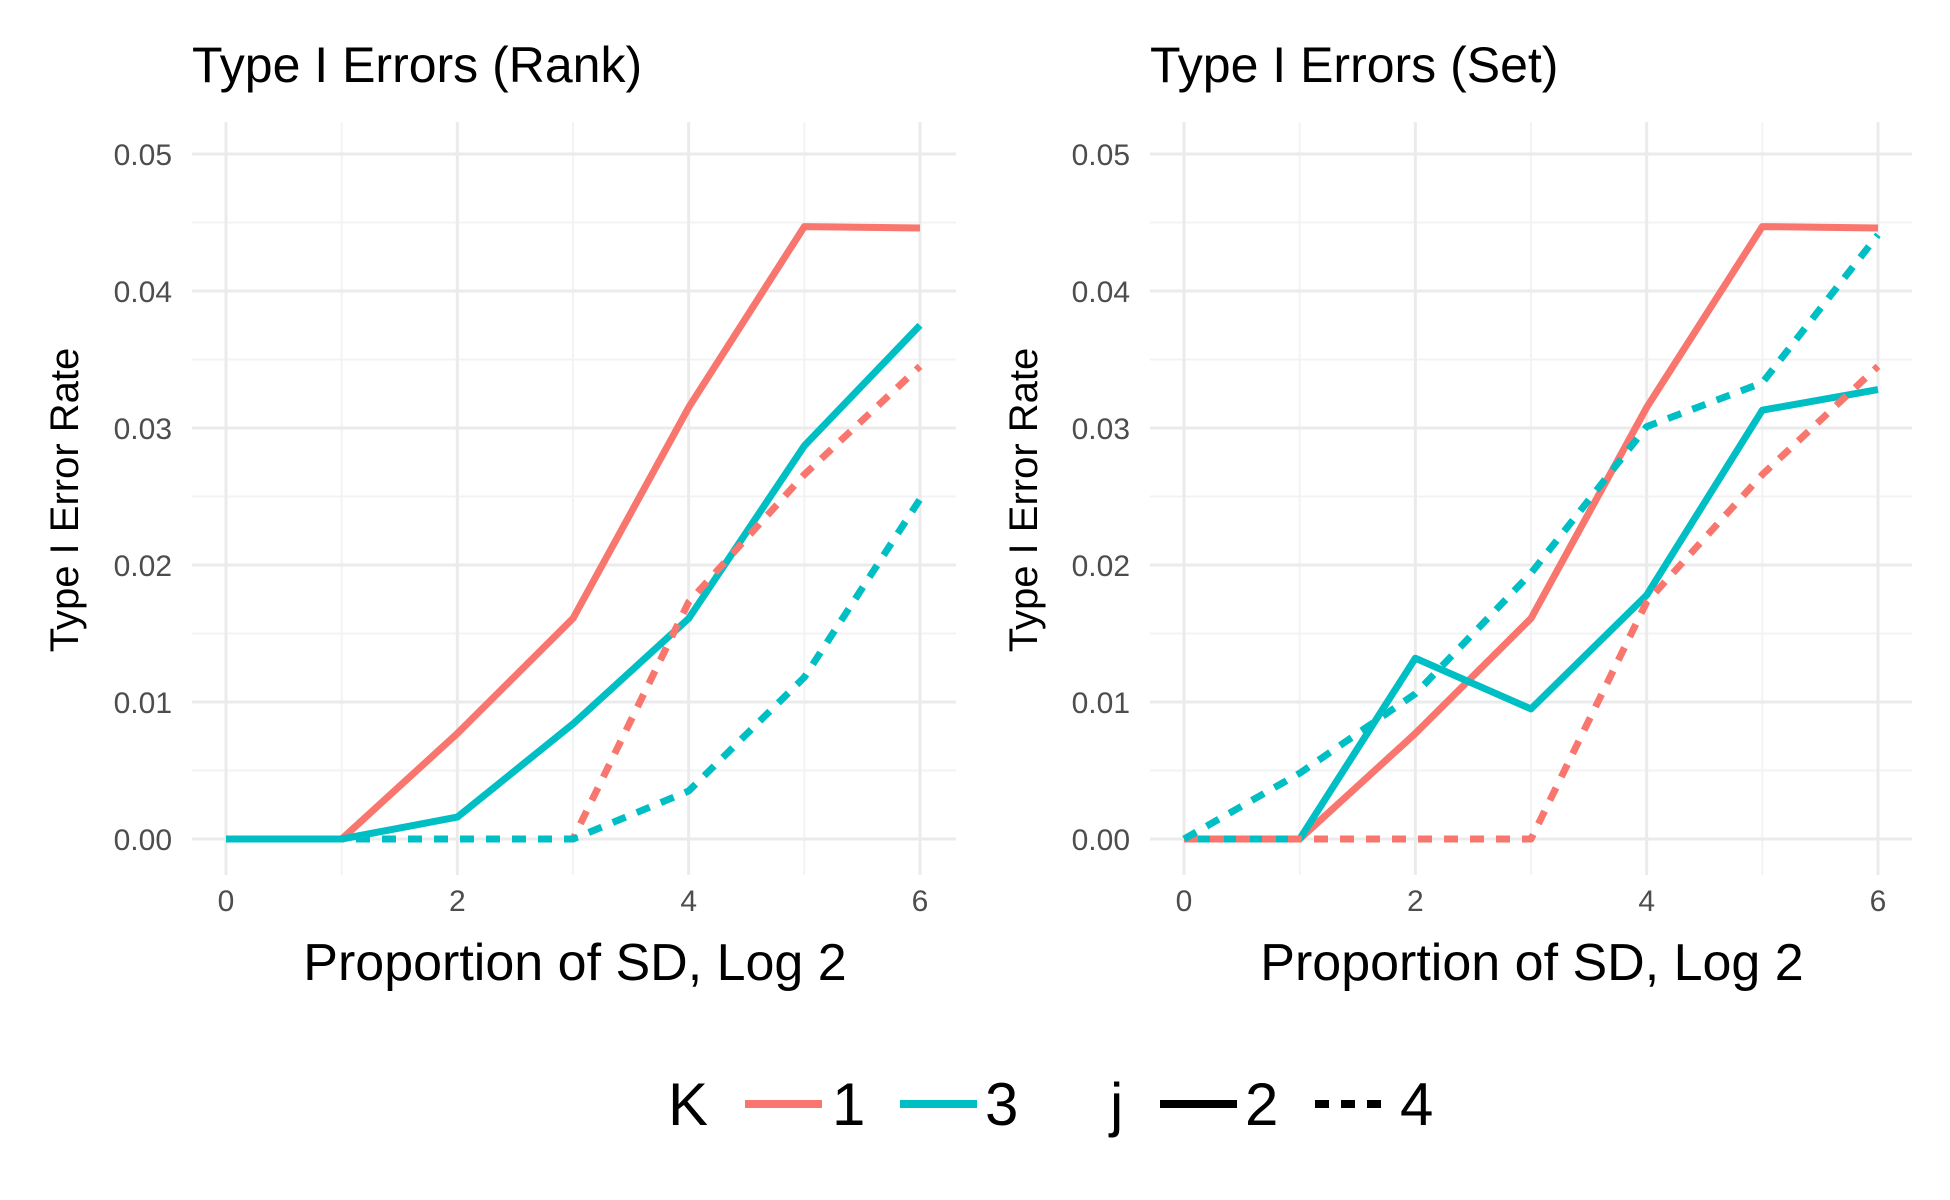 The image size is (1950, 1200). I want to click on x-tick-labels-set: 0 2 4 6, so click(1531, 901).